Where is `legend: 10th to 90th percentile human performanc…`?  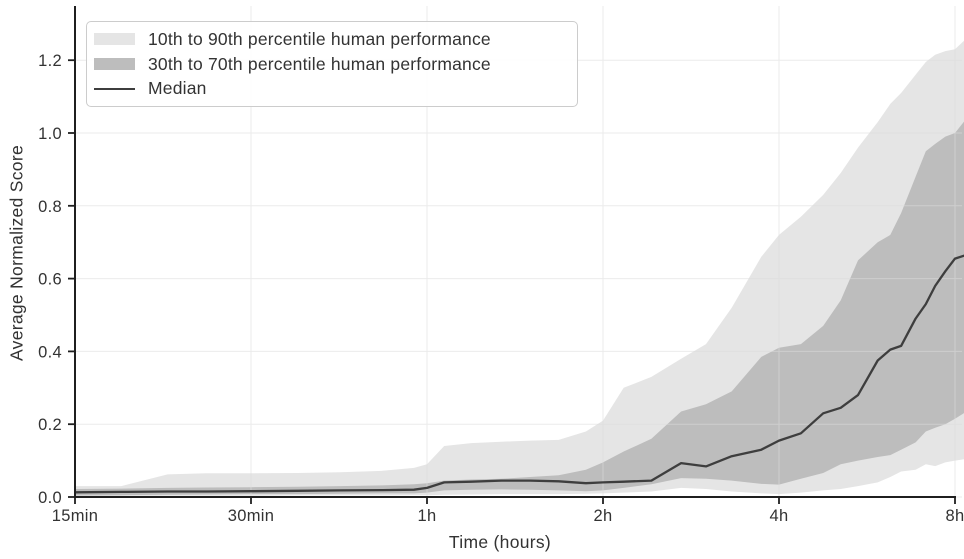
legend: 10th to 90th percentile human performanc… is located at coordinates (332, 64).